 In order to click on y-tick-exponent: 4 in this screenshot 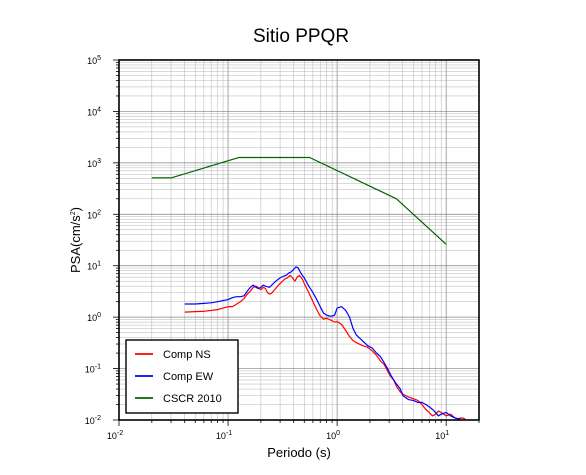, I will do `click(99, 109)`.